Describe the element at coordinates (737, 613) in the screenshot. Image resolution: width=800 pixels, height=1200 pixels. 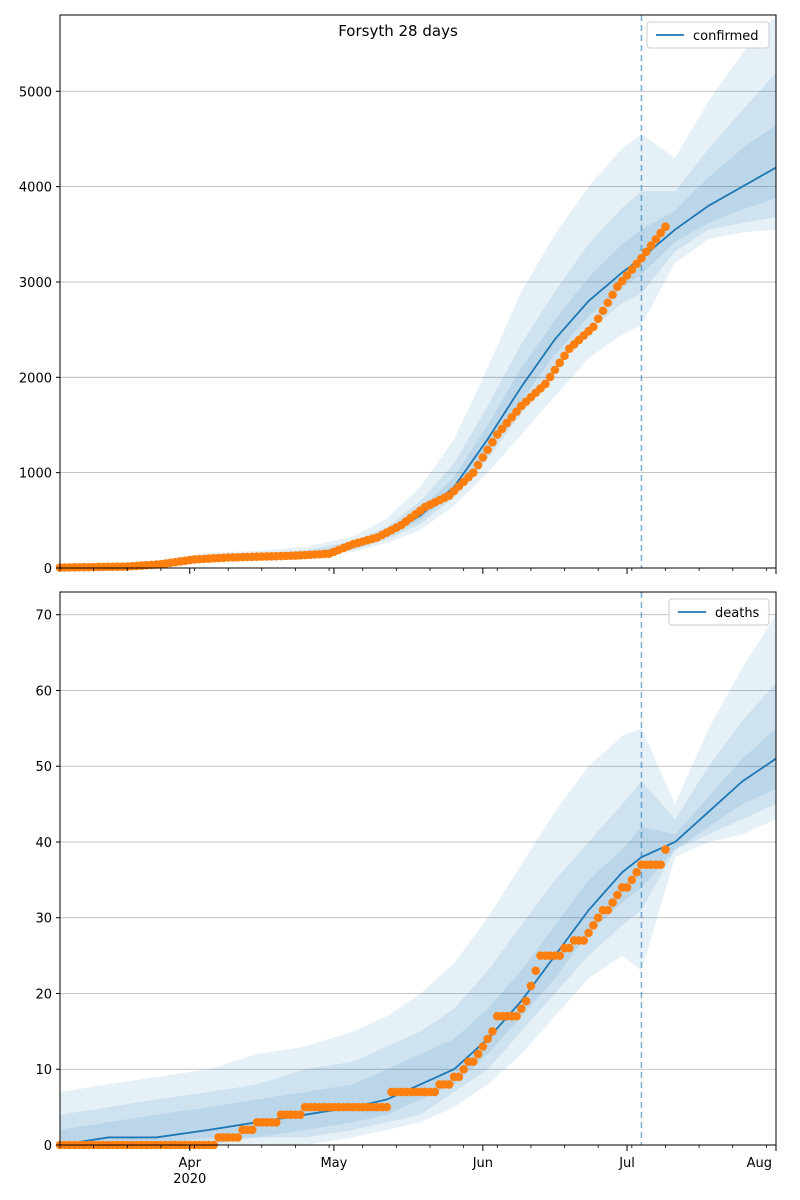
I see `legend-label: deaths` at that location.